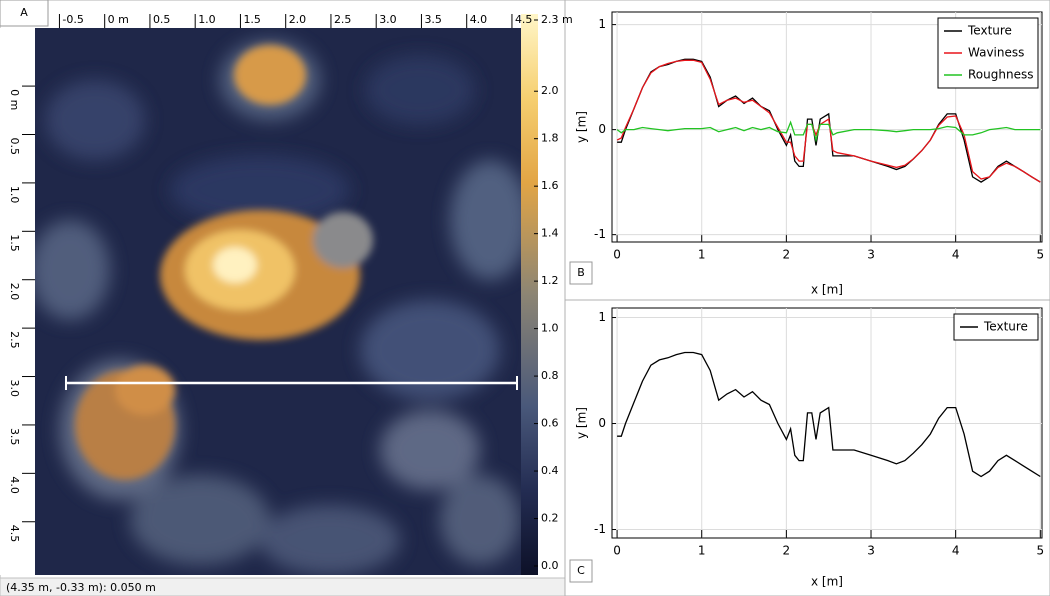 This screenshot has width=1050, height=596. I want to click on colorbar-label: 0.8, so click(550, 375).